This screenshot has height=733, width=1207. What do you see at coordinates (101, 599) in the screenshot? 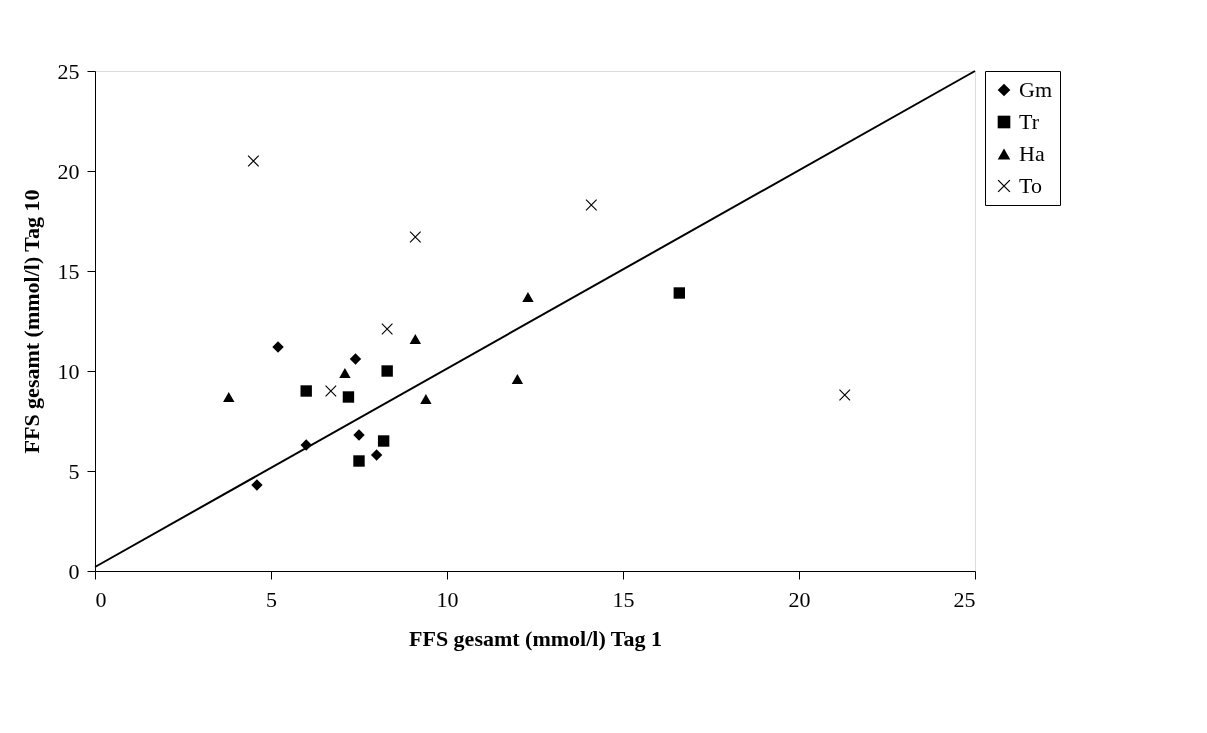
I see `x-tick-label: 0` at bounding box center [101, 599].